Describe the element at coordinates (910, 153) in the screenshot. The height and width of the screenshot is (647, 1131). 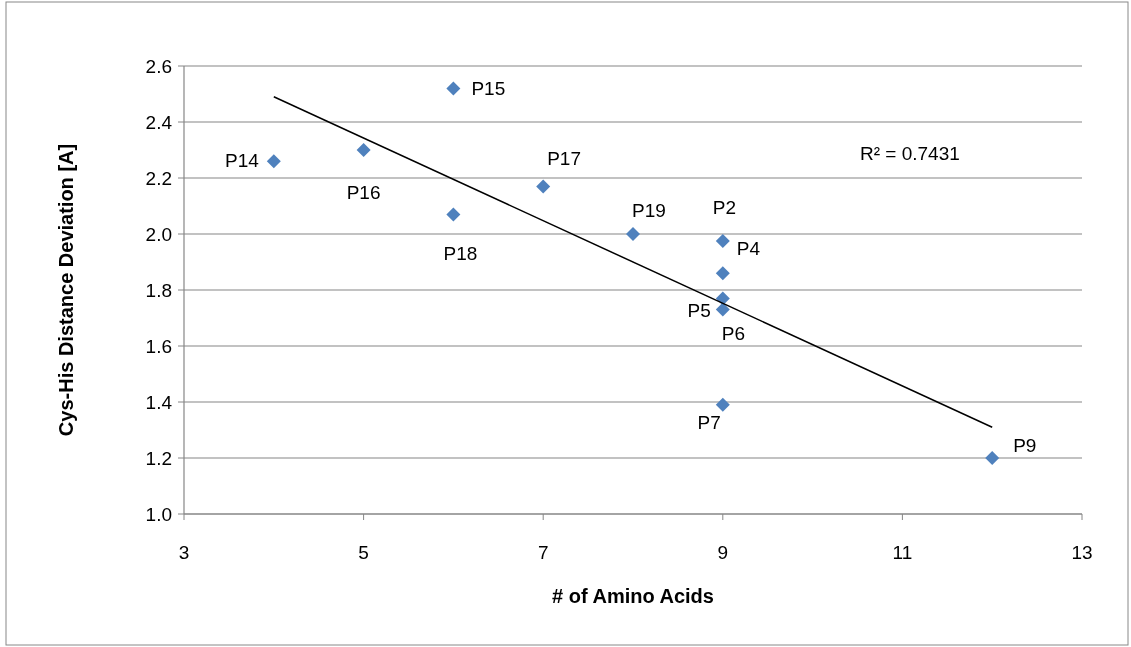
I see `annotation: R² = 0.7431` at that location.